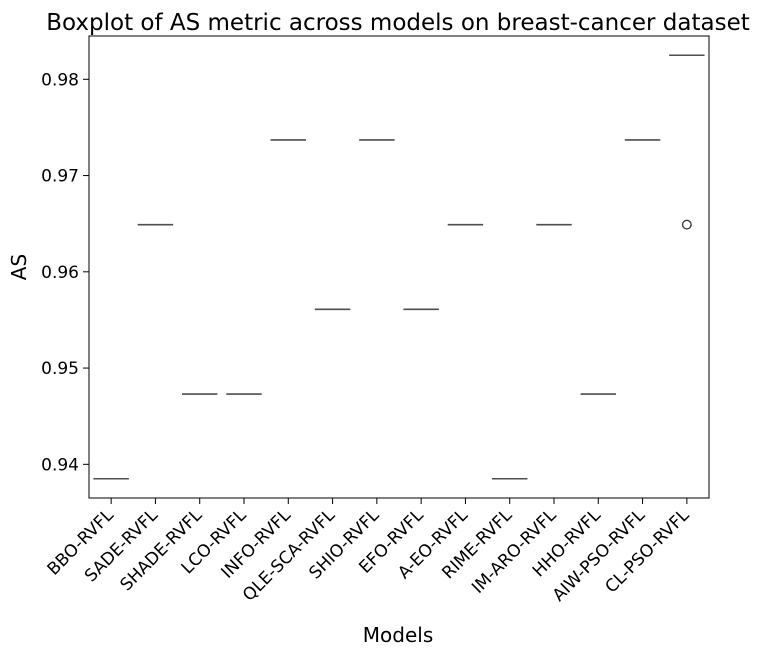 The height and width of the screenshot is (660, 769). What do you see at coordinates (60, 273) in the screenshot?
I see `y-tick-label: 0.96` at bounding box center [60, 273].